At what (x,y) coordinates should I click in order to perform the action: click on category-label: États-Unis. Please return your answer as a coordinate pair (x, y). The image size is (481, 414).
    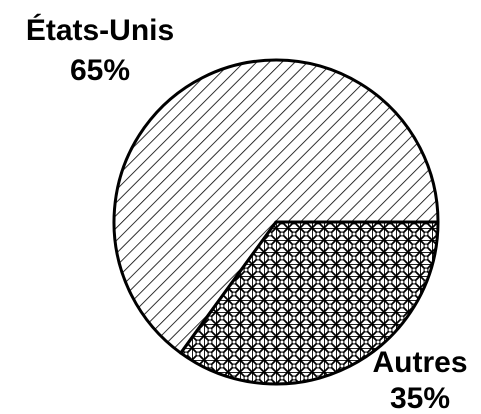
    Looking at the image, I should click on (100, 30).